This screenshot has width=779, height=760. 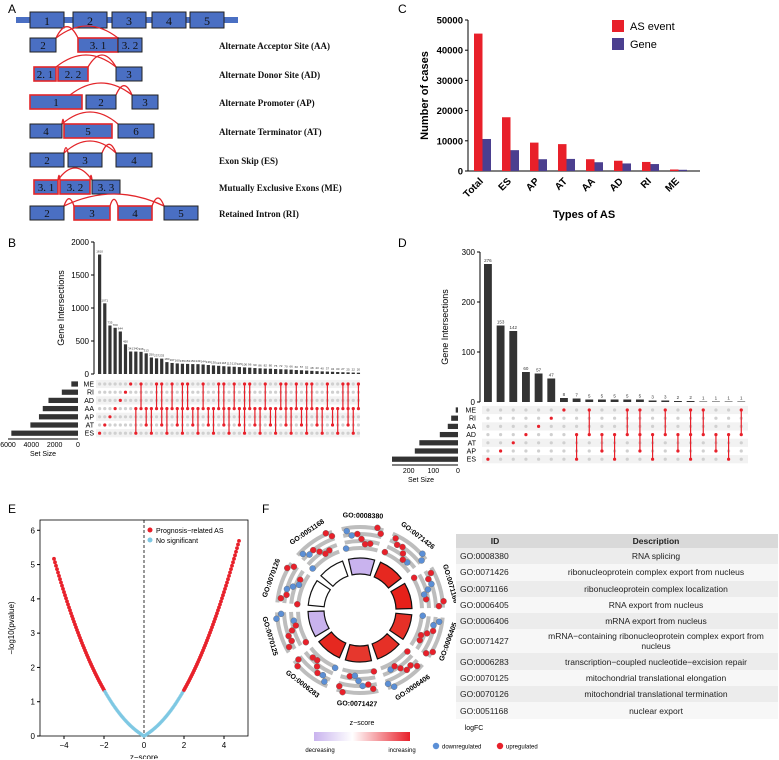 What do you see at coordinates (445, 327) in the screenshot?
I see `upset-ylabel: Gene Intersections` at bounding box center [445, 327].